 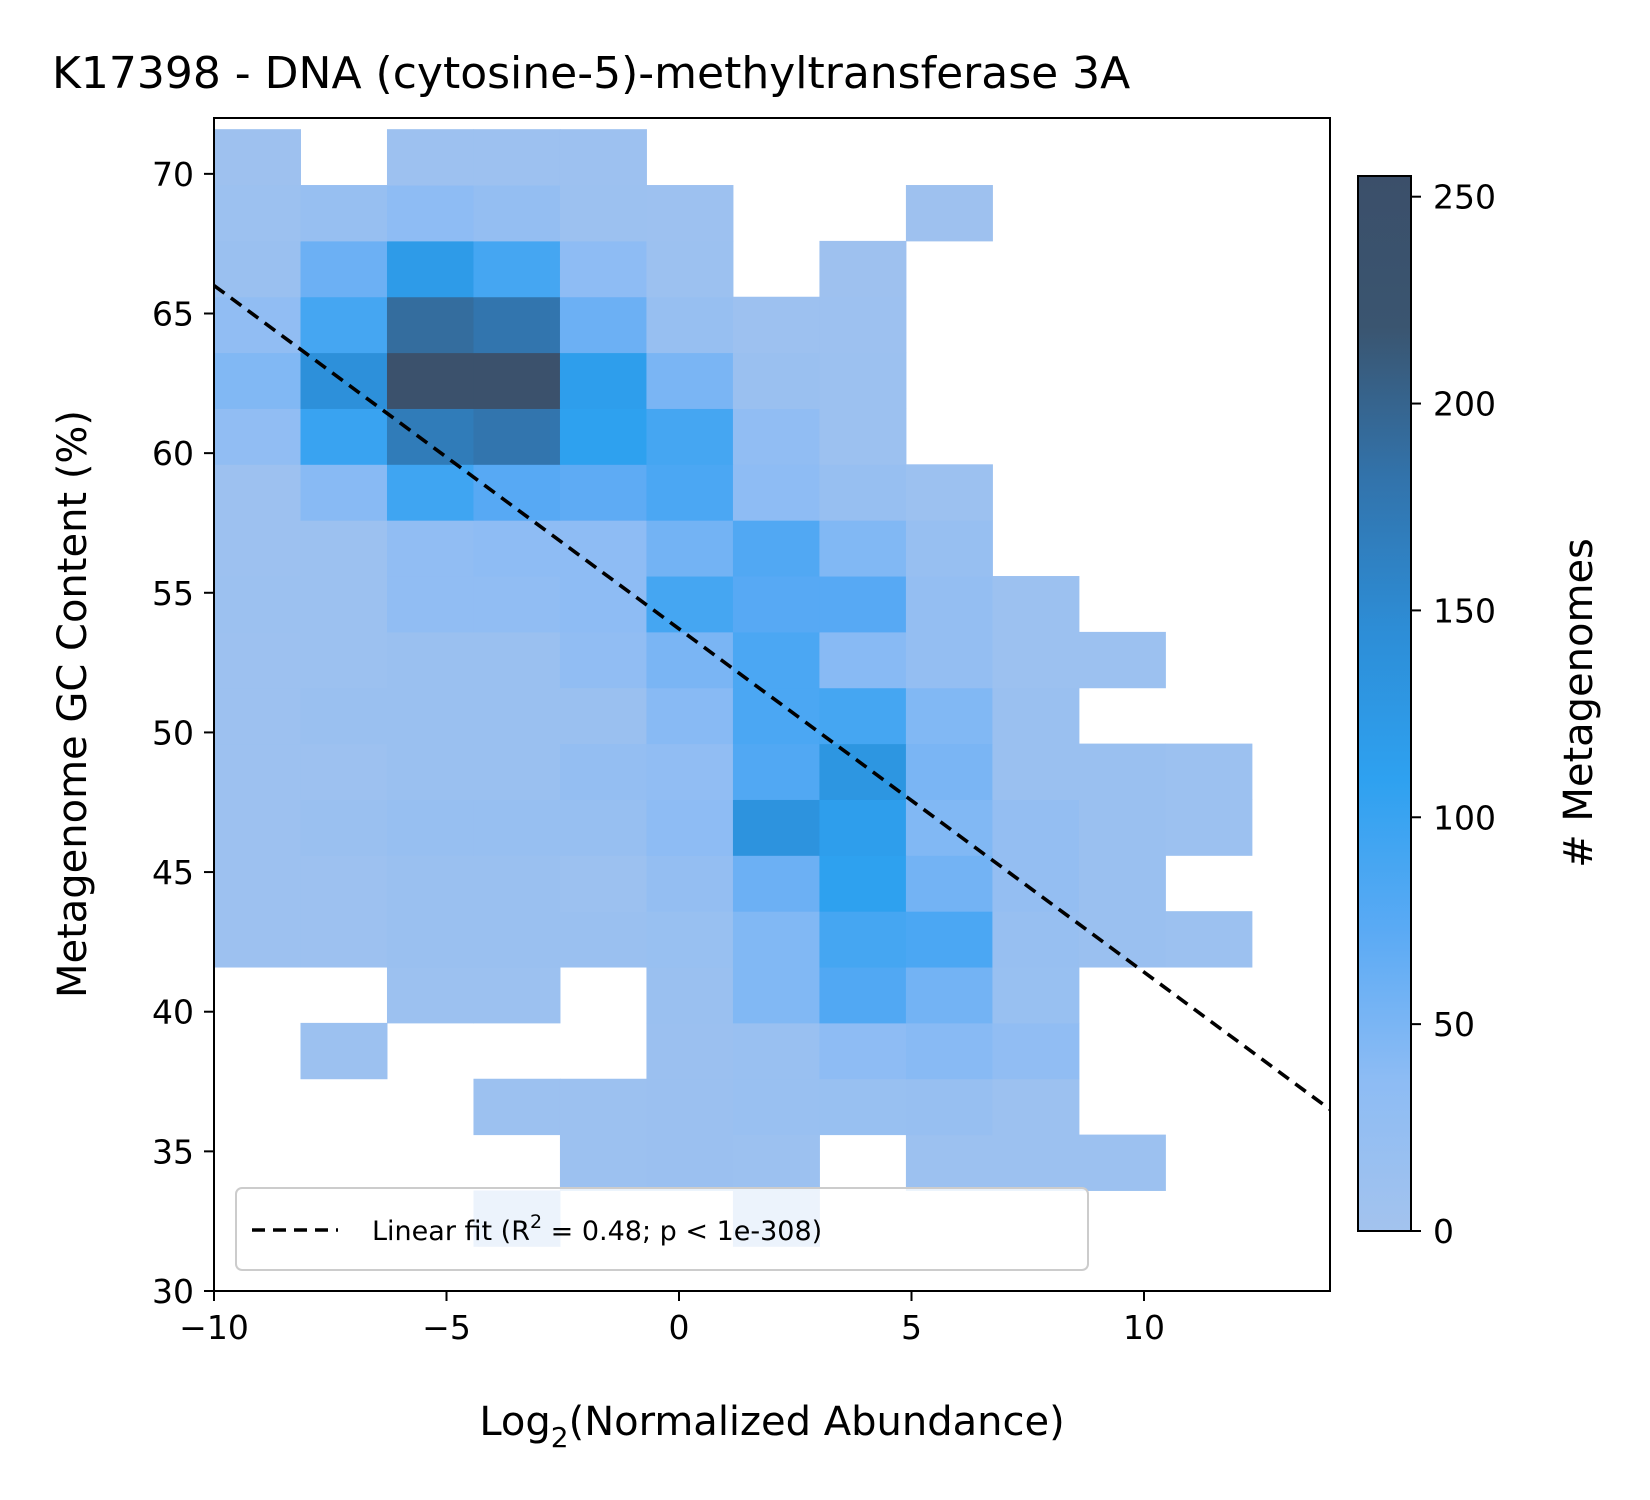 What do you see at coordinates (173, 732) in the screenshot?
I see `y-tick-label: 50` at bounding box center [173, 732].